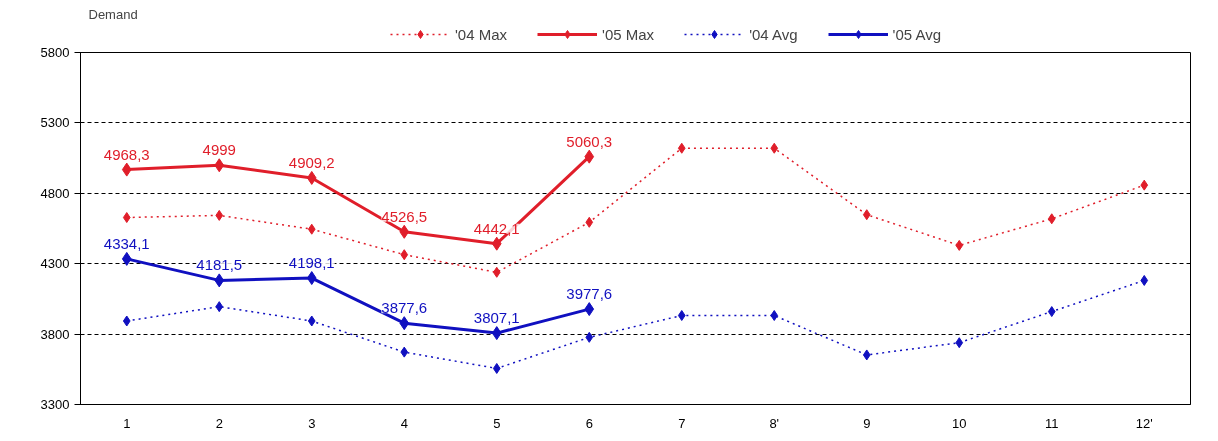  I want to click on data-label: 4999, so click(219, 150).